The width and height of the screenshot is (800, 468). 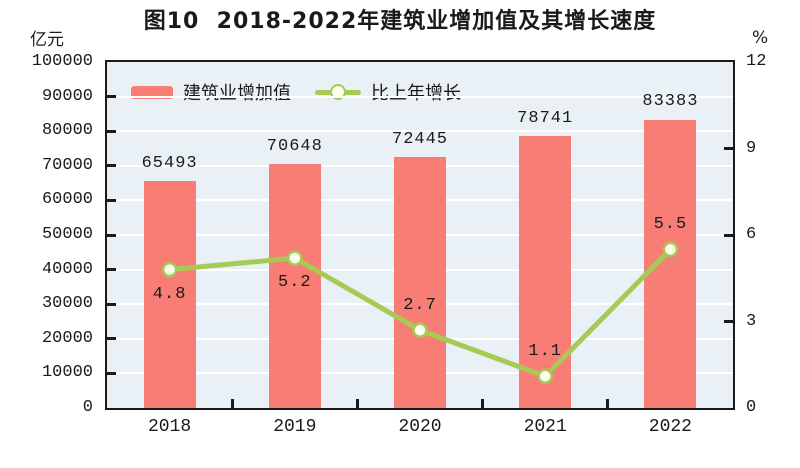 I want to click on y-axis-label-left: 100000, so click(x=62, y=61).